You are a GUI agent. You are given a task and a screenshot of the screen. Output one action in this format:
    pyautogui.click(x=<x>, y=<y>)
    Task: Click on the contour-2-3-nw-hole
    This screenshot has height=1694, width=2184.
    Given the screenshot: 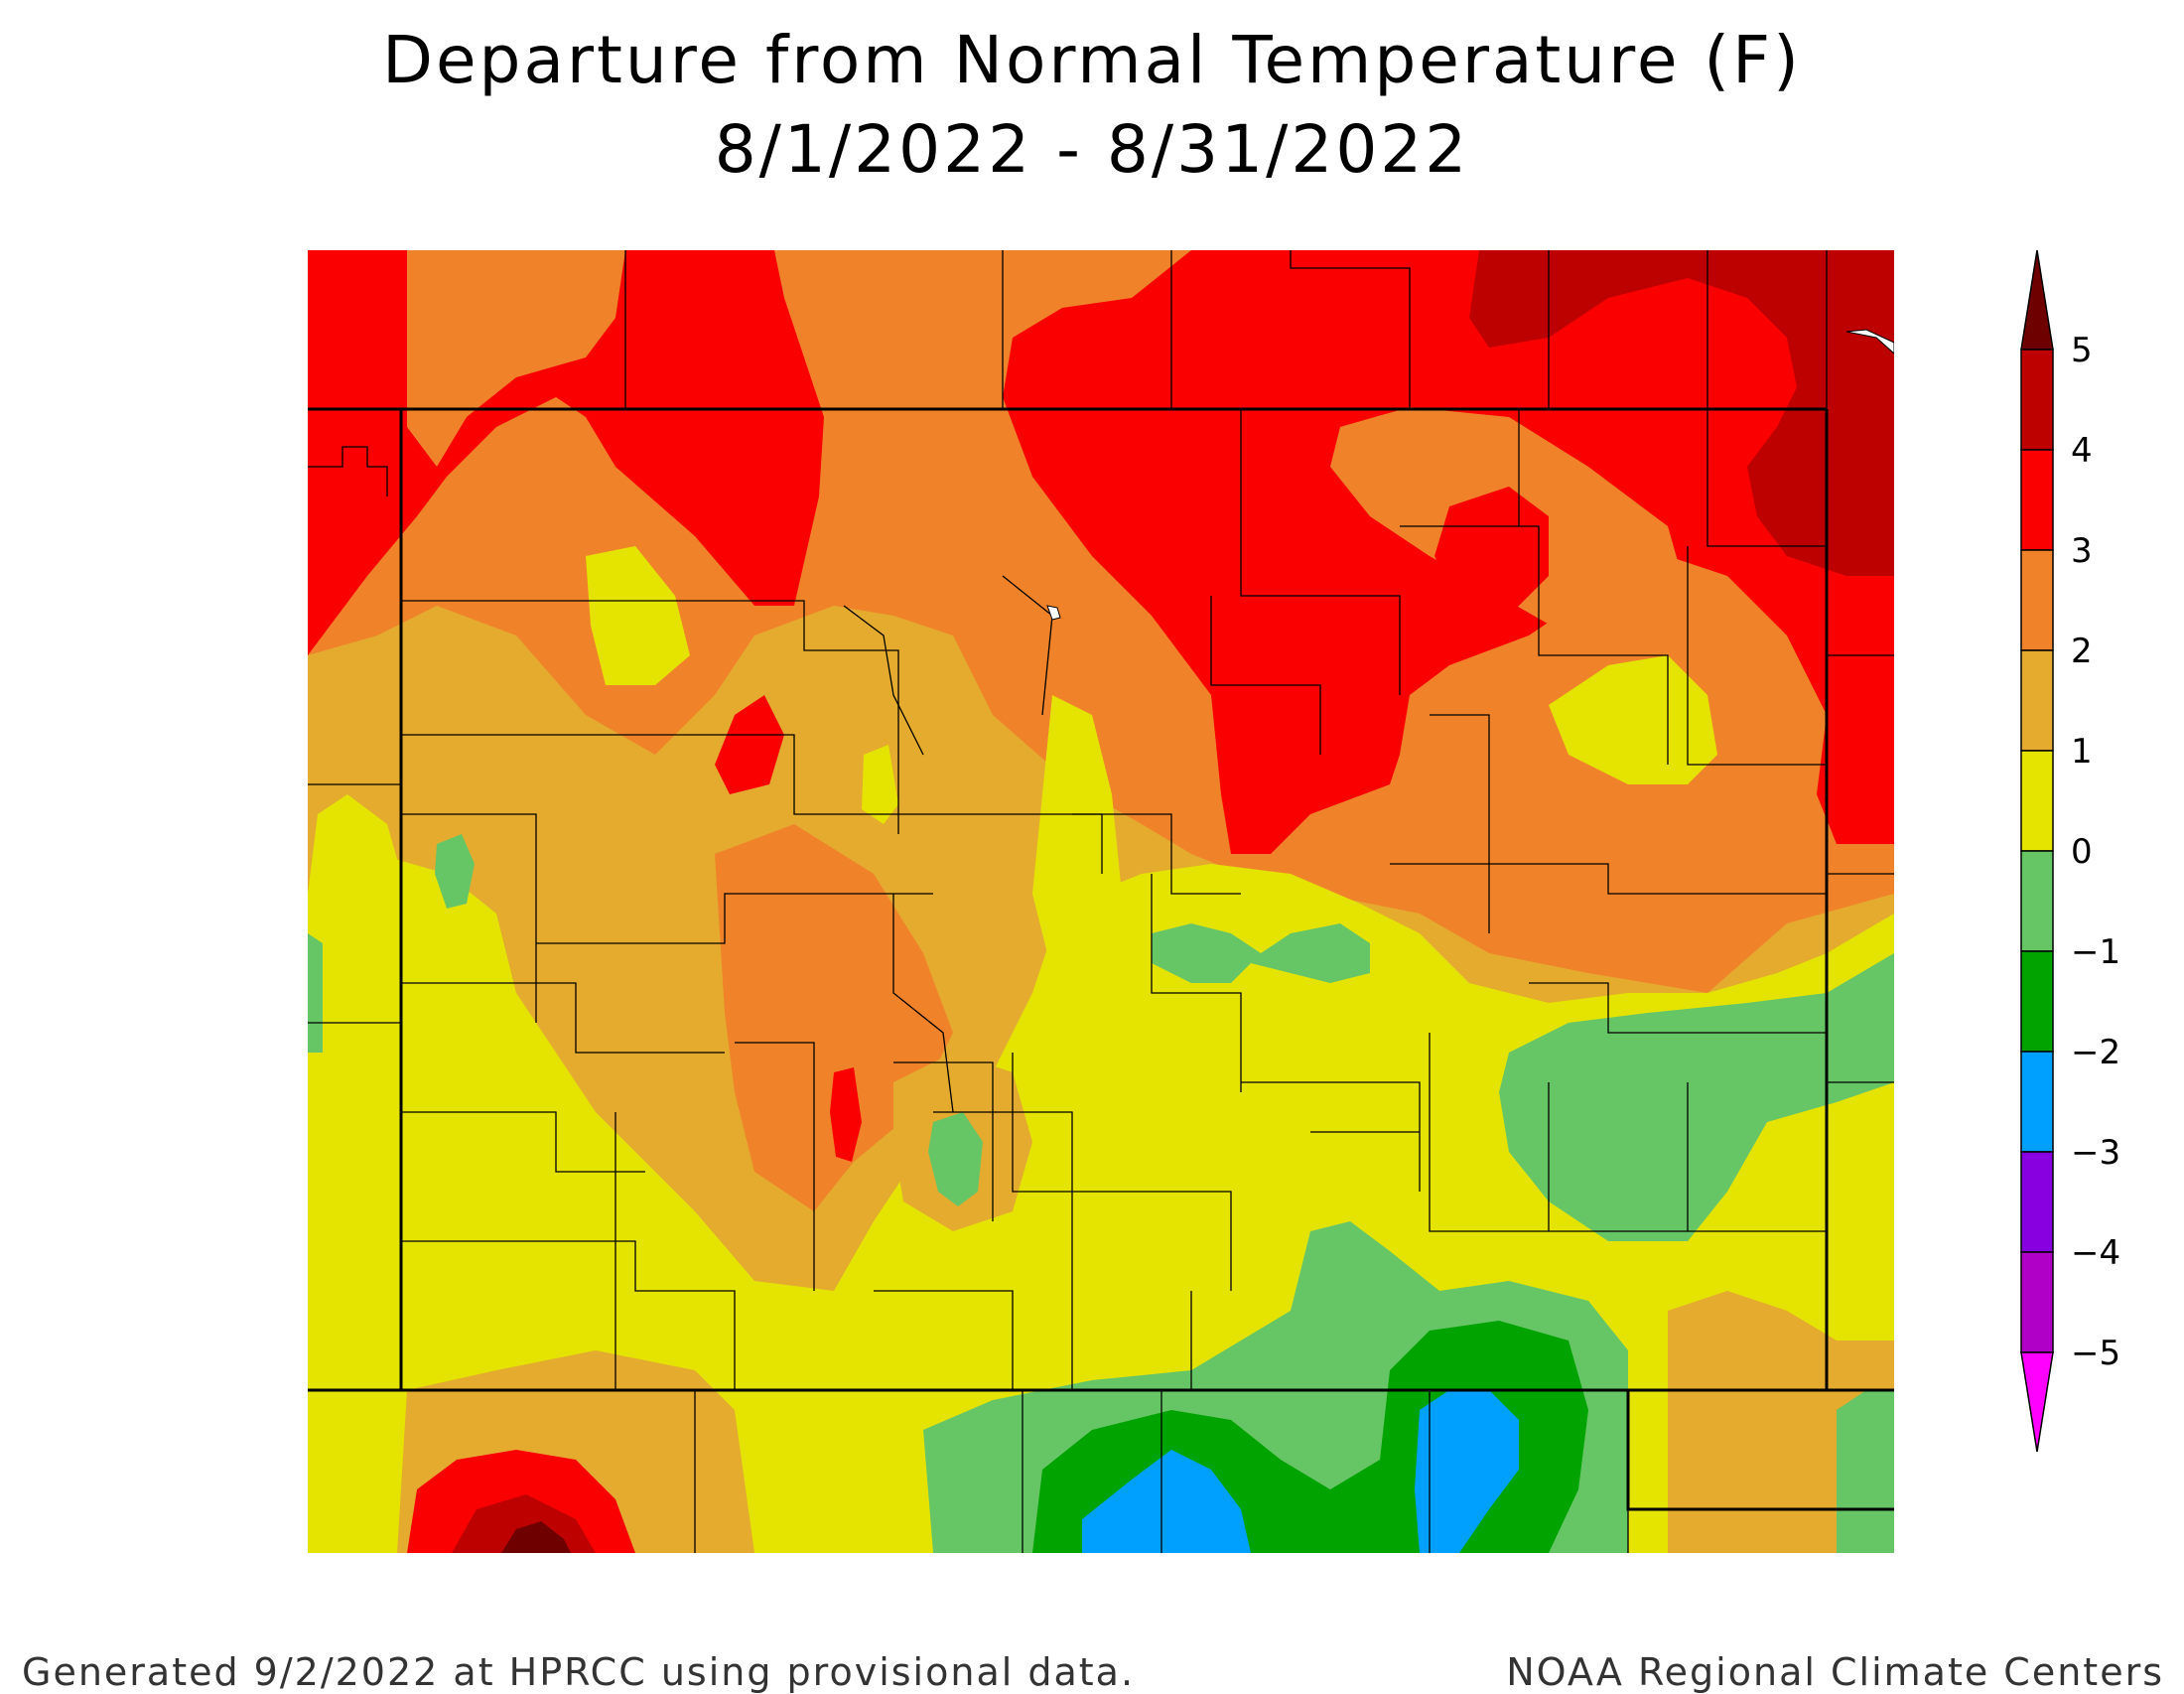 What is the action you would take?
    pyautogui.click(x=516, y=359)
    